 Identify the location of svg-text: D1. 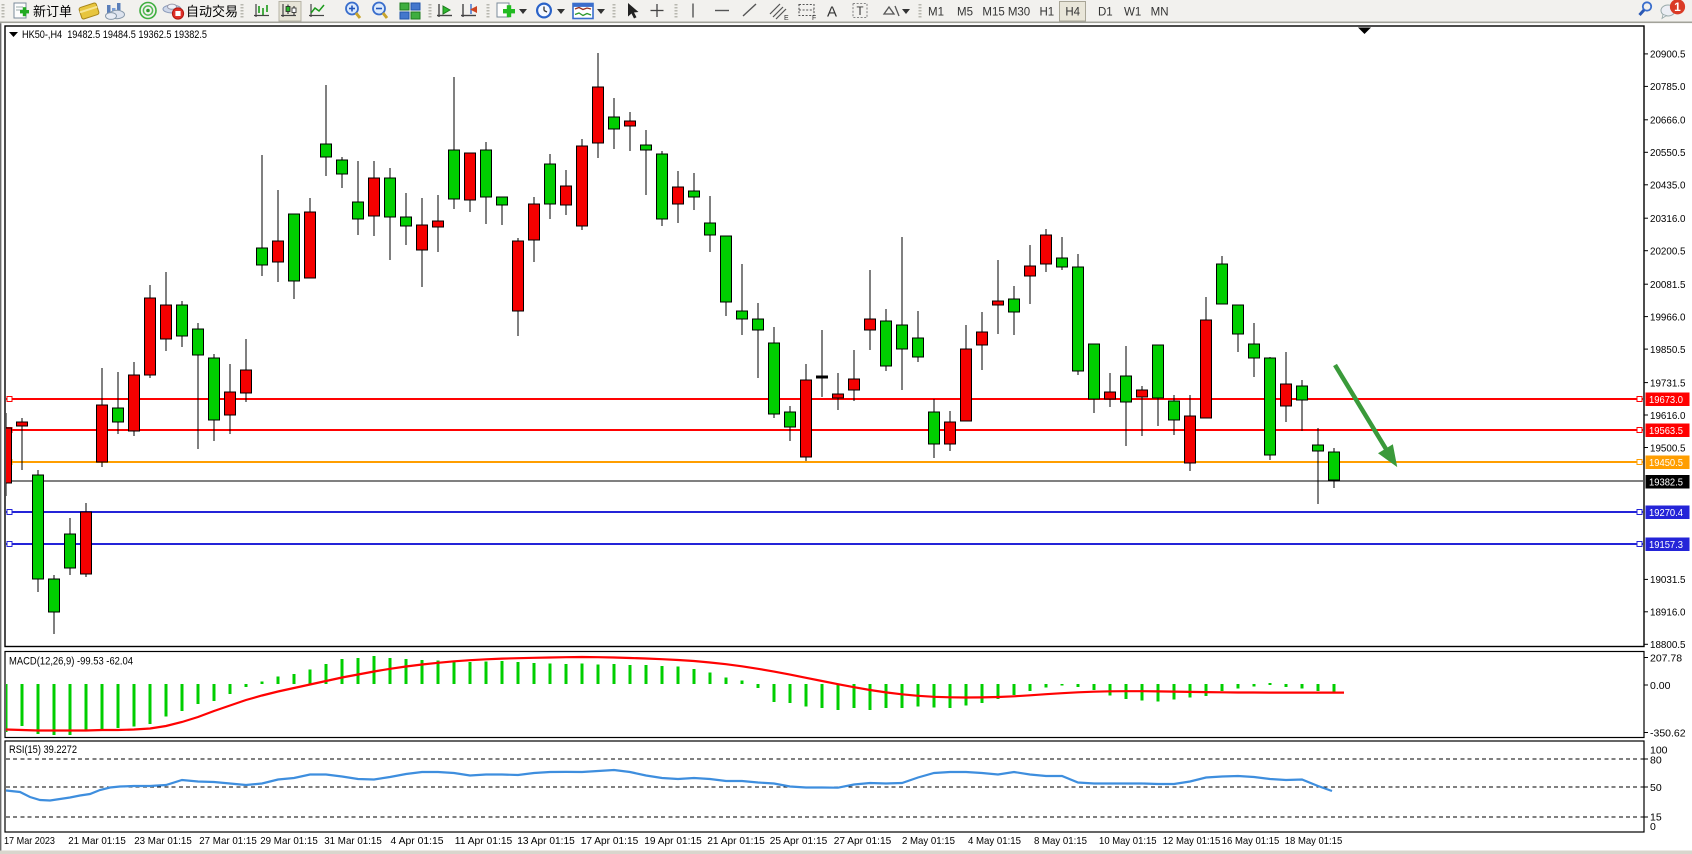
(1105, 13).